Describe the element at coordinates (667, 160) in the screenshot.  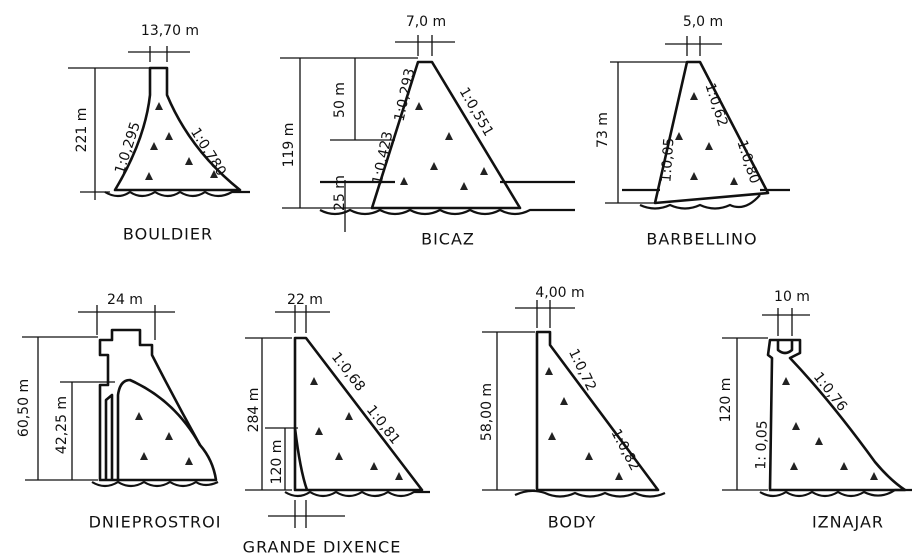
I see `slope-label: 1:0,05` at that location.